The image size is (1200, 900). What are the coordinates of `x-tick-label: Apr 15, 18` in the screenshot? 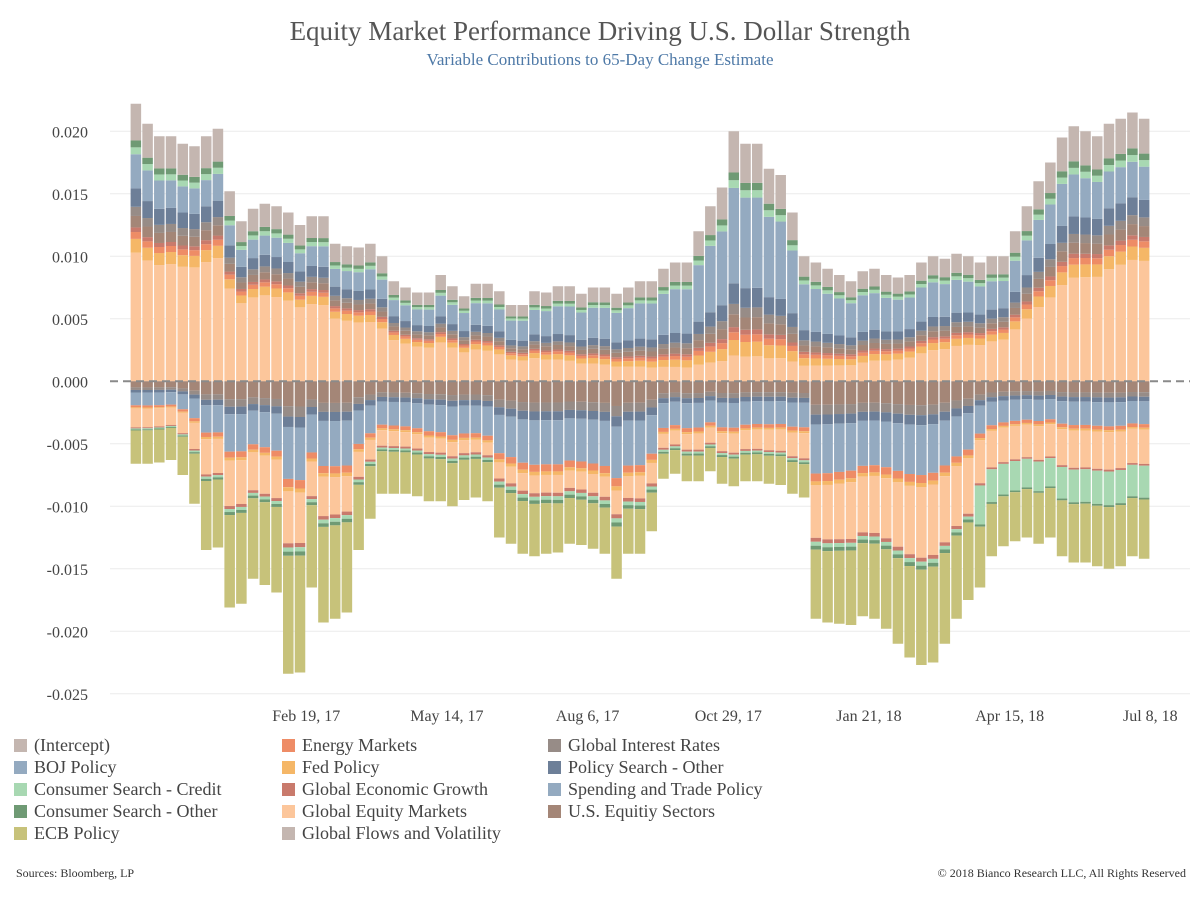 It's located at (1009, 716).